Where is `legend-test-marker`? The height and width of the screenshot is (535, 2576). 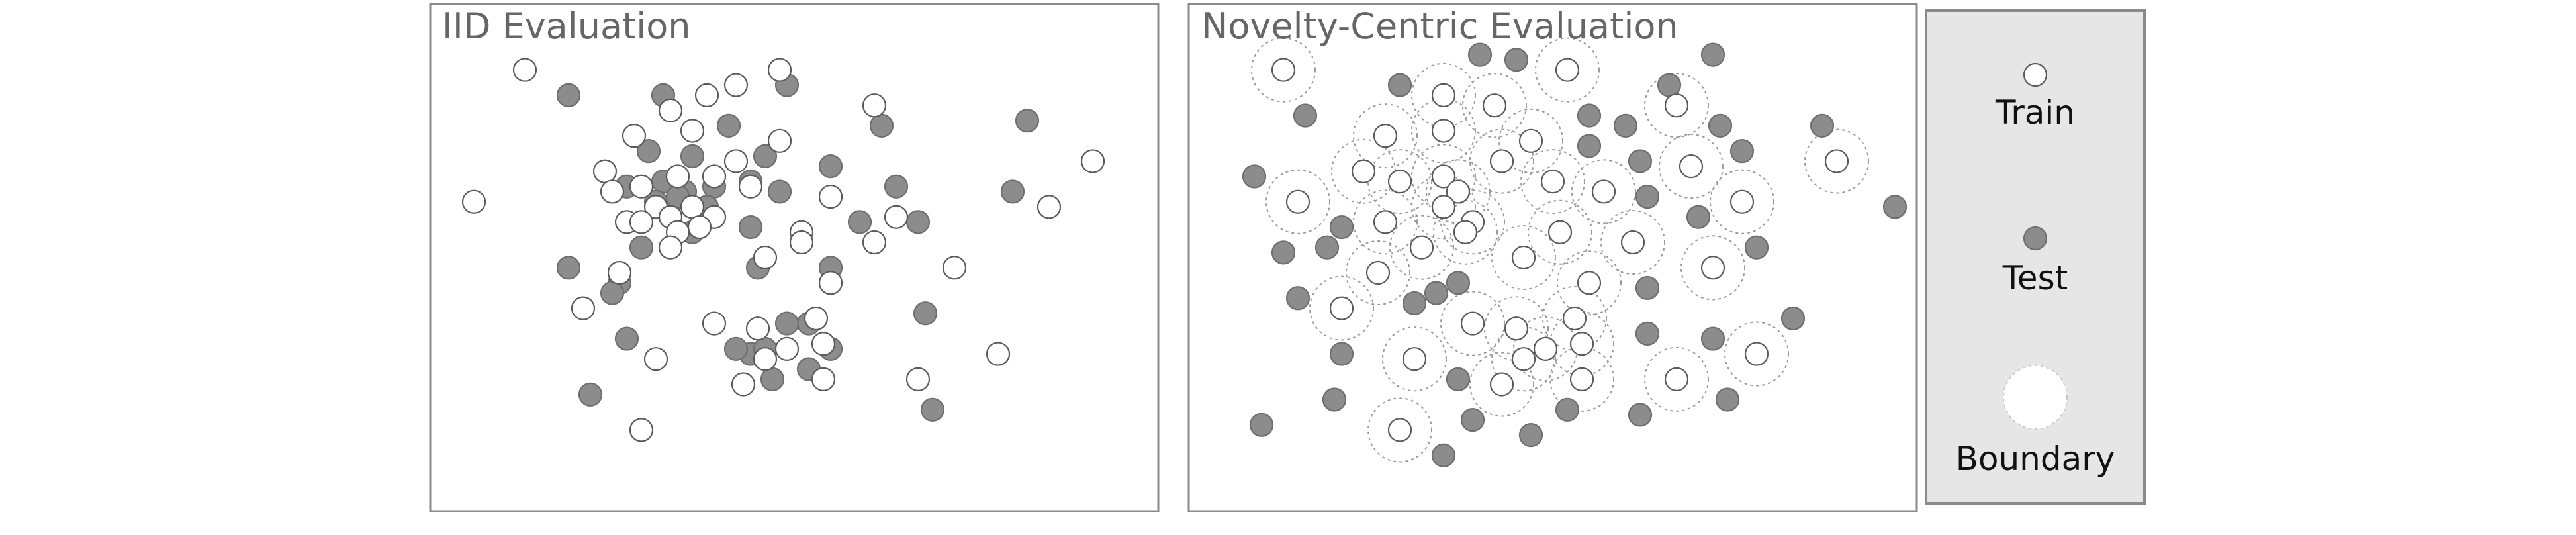 legend-test-marker is located at coordinates (2035, 238).